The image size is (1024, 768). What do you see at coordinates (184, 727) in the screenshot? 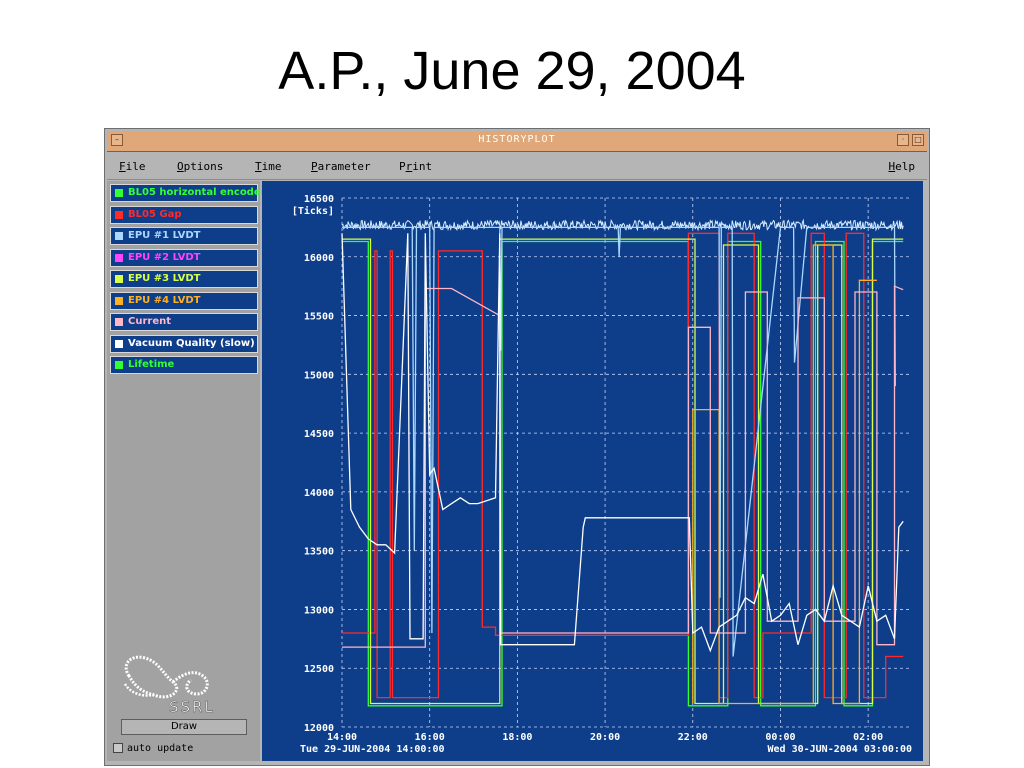
I see `draw-button: Draw` at bounding box center [184, 727].